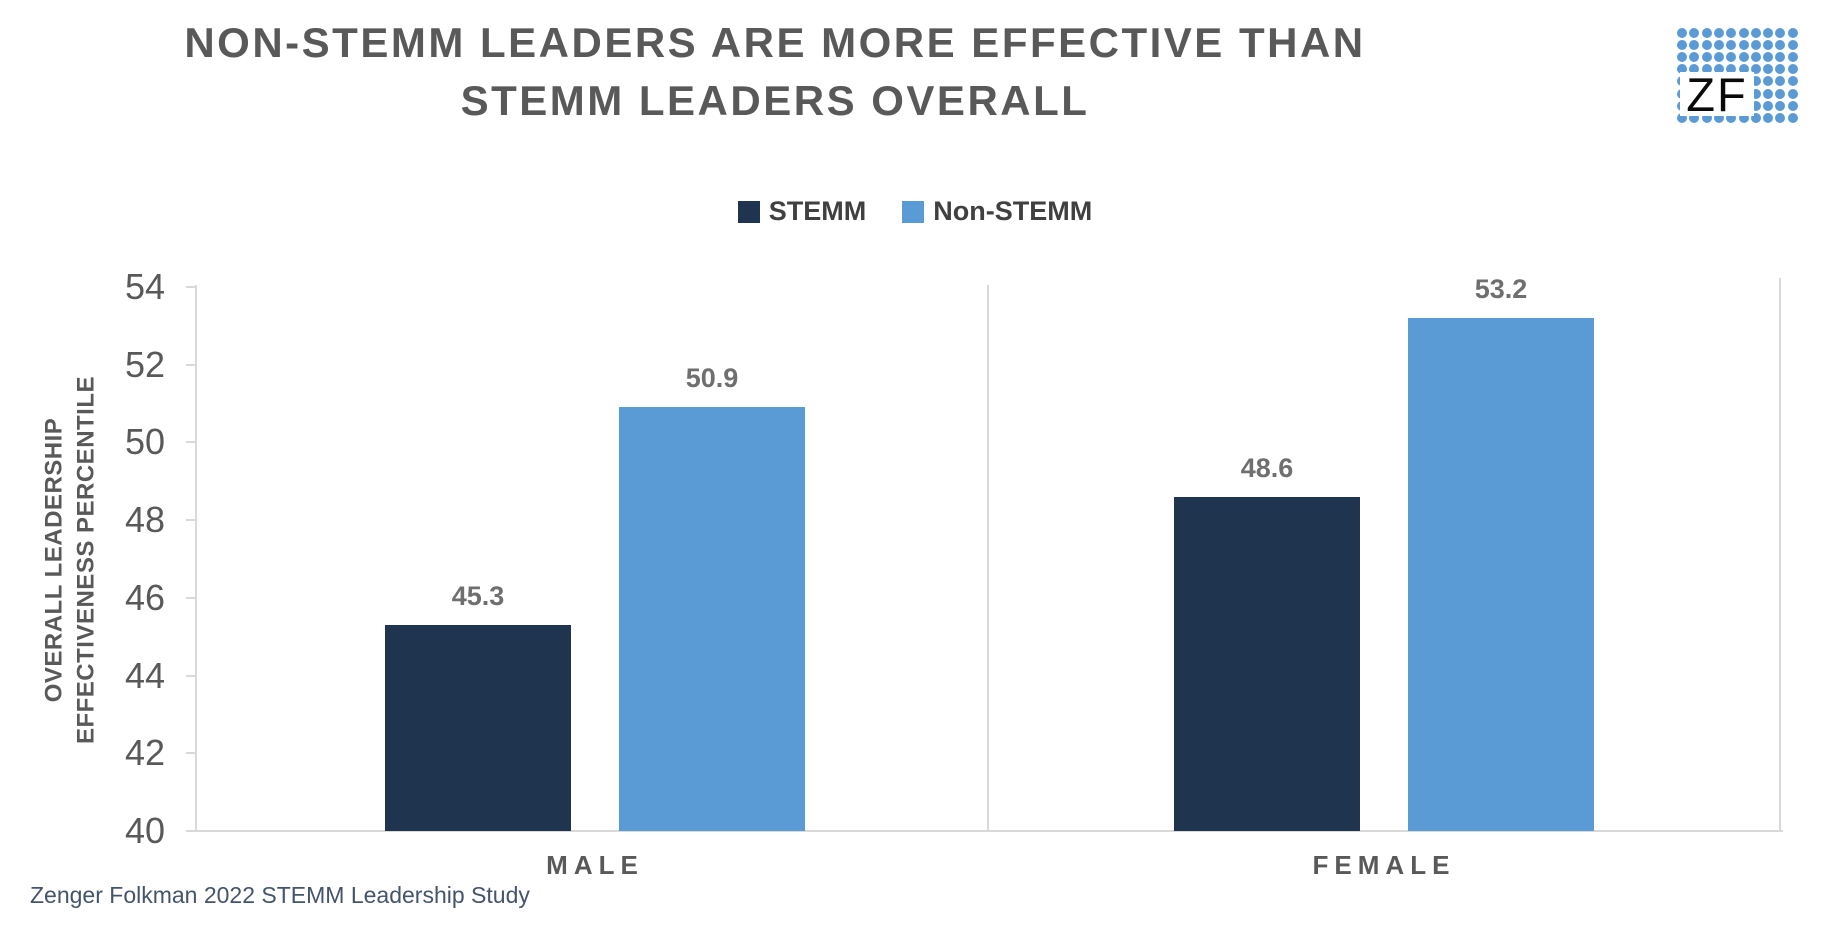  I want to click on bar-value-label: 50.9, so click(712, 378).